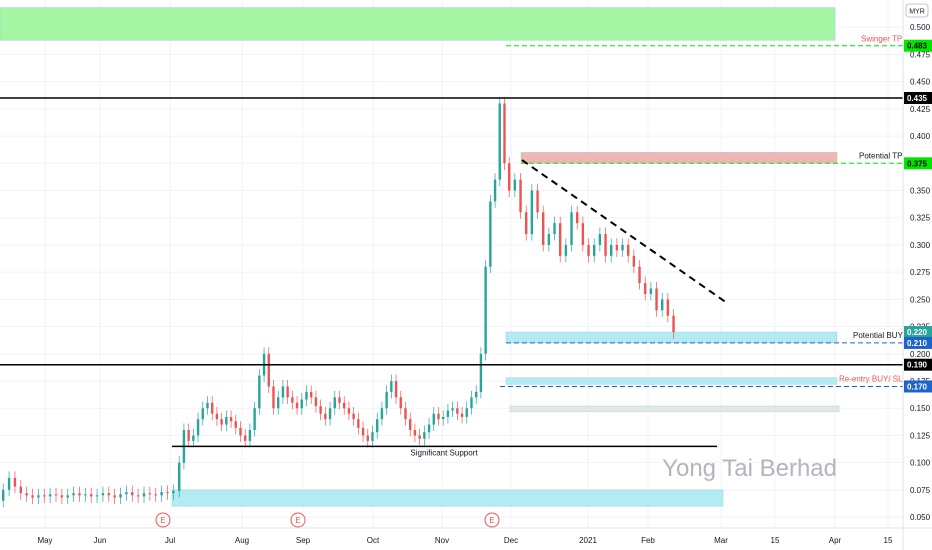 This screenshot has width=932, height=550. I want to click on annotation-label: Potential TP, so click(880, 155).